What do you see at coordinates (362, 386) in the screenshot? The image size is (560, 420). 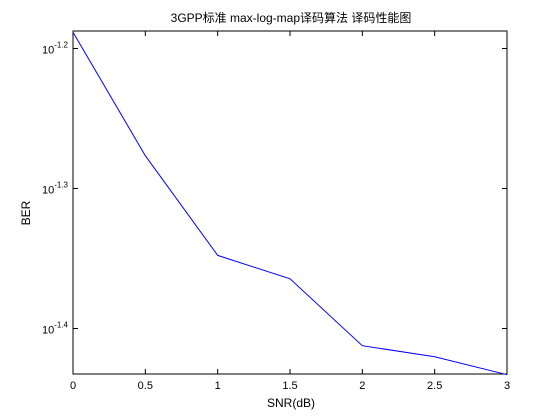 I see `x-tick-label: 2` at bounding box center [362, 386].